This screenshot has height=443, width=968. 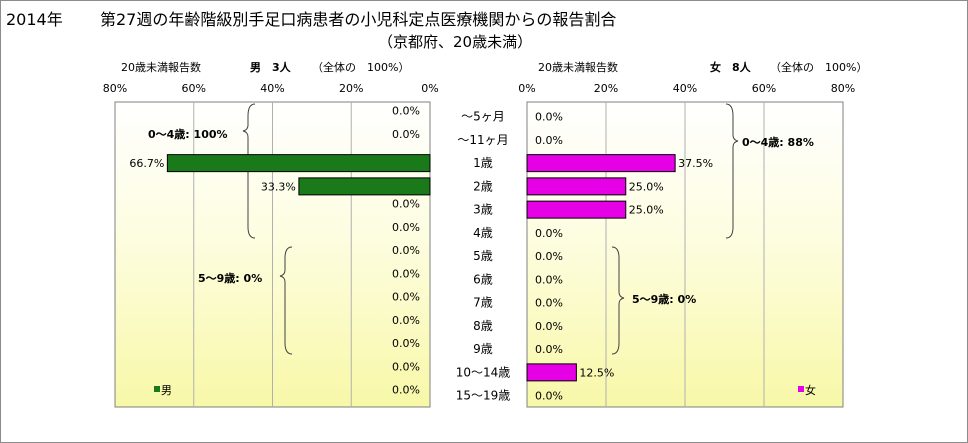 I want to click on y-category-label: ～11ヶ月, so click(x=482, y=140).